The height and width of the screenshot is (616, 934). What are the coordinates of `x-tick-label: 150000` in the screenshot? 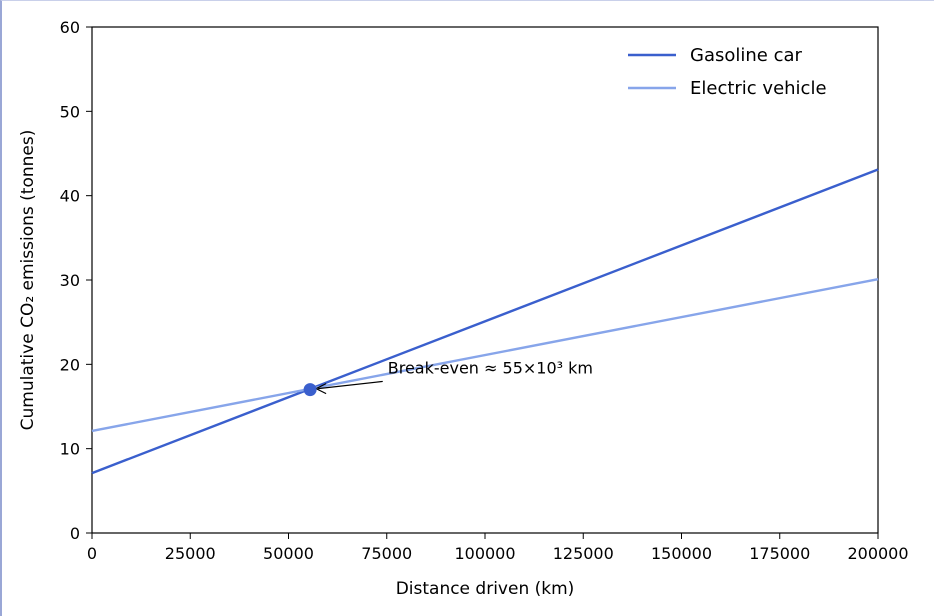 It's located at (681, 553).